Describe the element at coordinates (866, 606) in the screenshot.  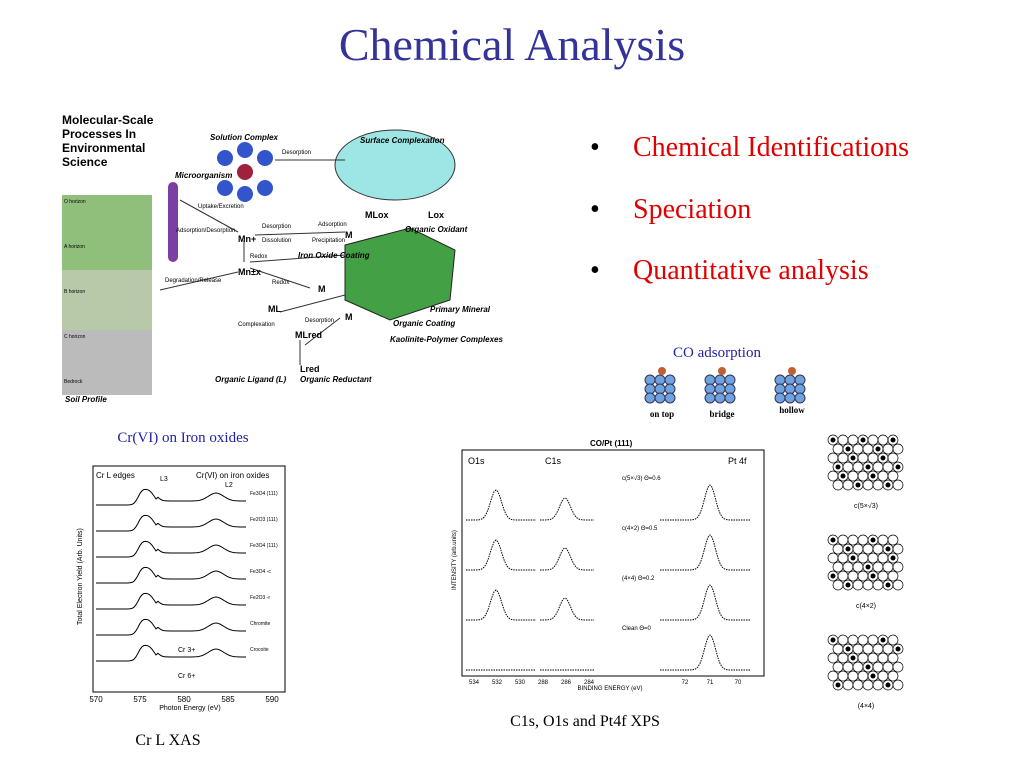
I see `structure-label: c(4×2)` at that location.